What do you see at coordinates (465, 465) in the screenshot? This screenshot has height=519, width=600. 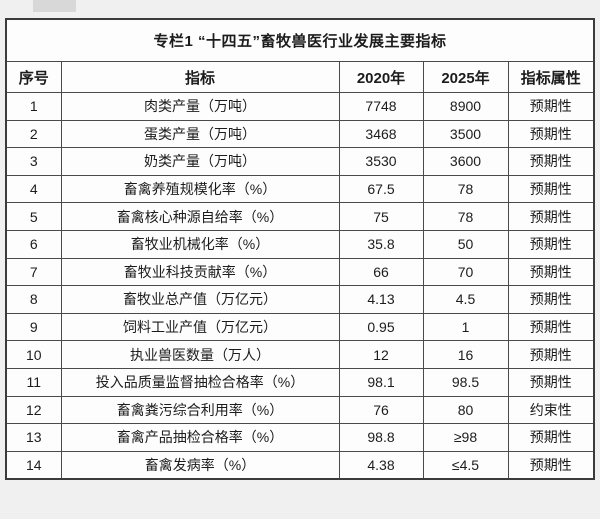 I see `value-2025-cell: ≤4.5` at bounding box center [465, 465].